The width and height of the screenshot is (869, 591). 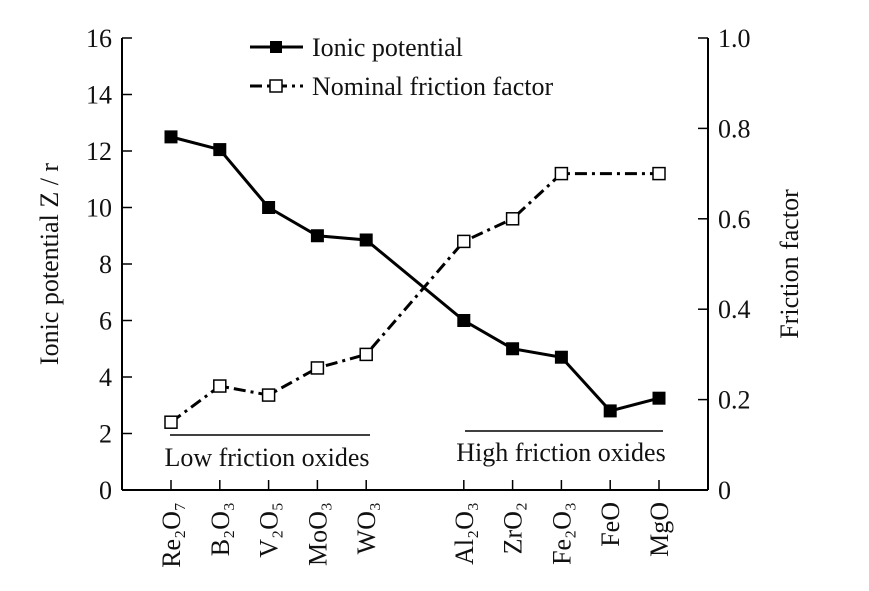 What do you see at coordinates (659, 529) in the screenshot?
I see `x-tick-label: MgO` at bounding box center [659, 529].